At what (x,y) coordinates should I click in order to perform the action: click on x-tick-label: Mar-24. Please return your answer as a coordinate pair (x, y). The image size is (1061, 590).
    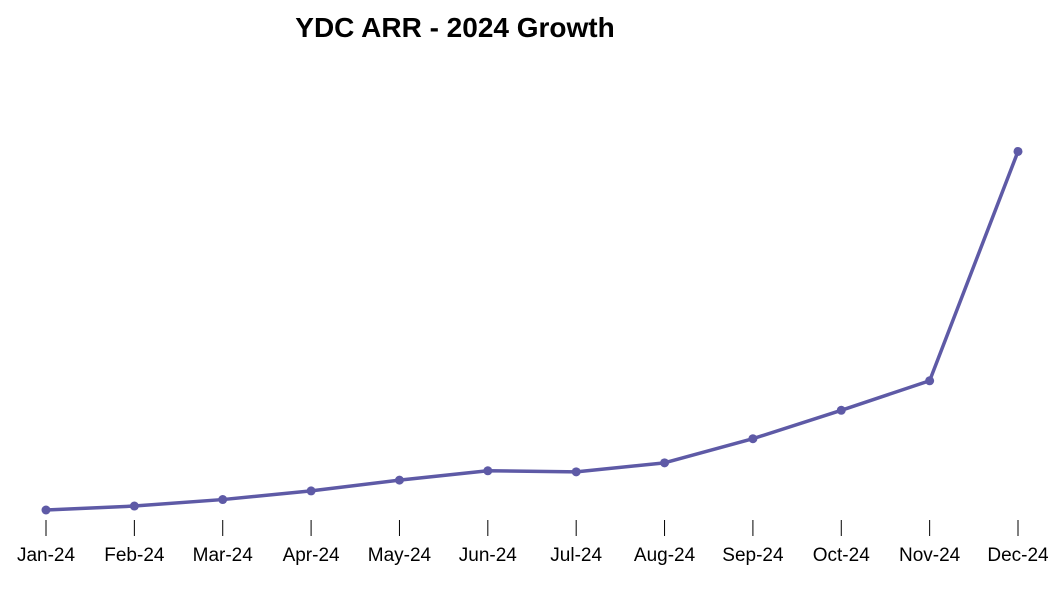
    Looking at the image, I should click on (223, 555).